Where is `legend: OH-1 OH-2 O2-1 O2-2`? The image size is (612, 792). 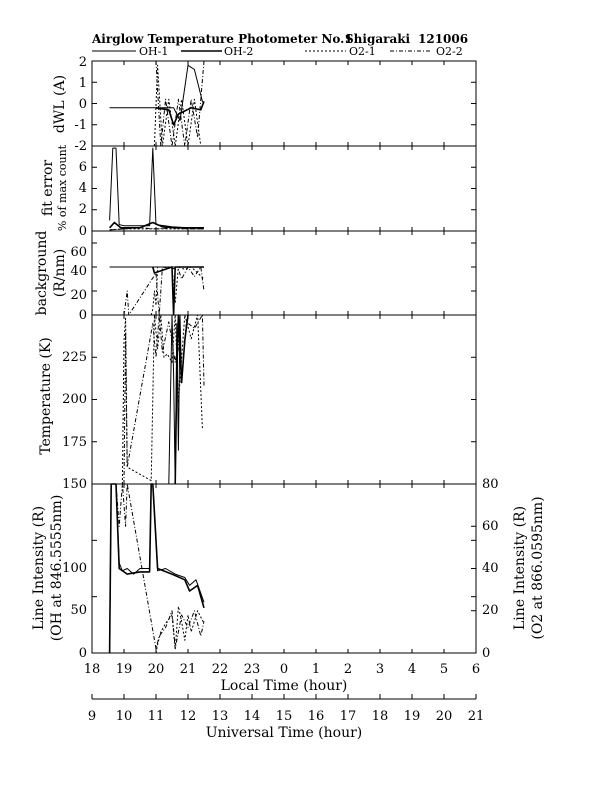
legend: OH-1 OH-2 O2-1 O2-2 is located at coordinates (277, 51).